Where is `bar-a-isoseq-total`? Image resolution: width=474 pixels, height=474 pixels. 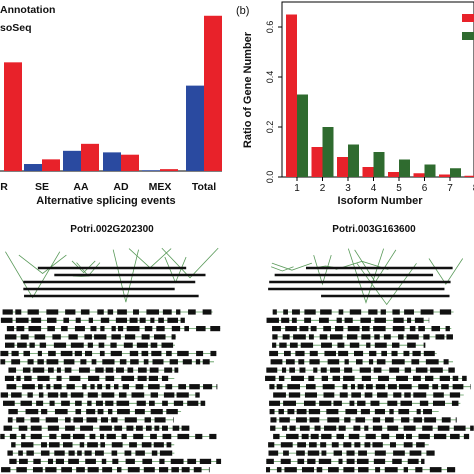 bar-a-isoseq-total is located at coordinates (213, 93).